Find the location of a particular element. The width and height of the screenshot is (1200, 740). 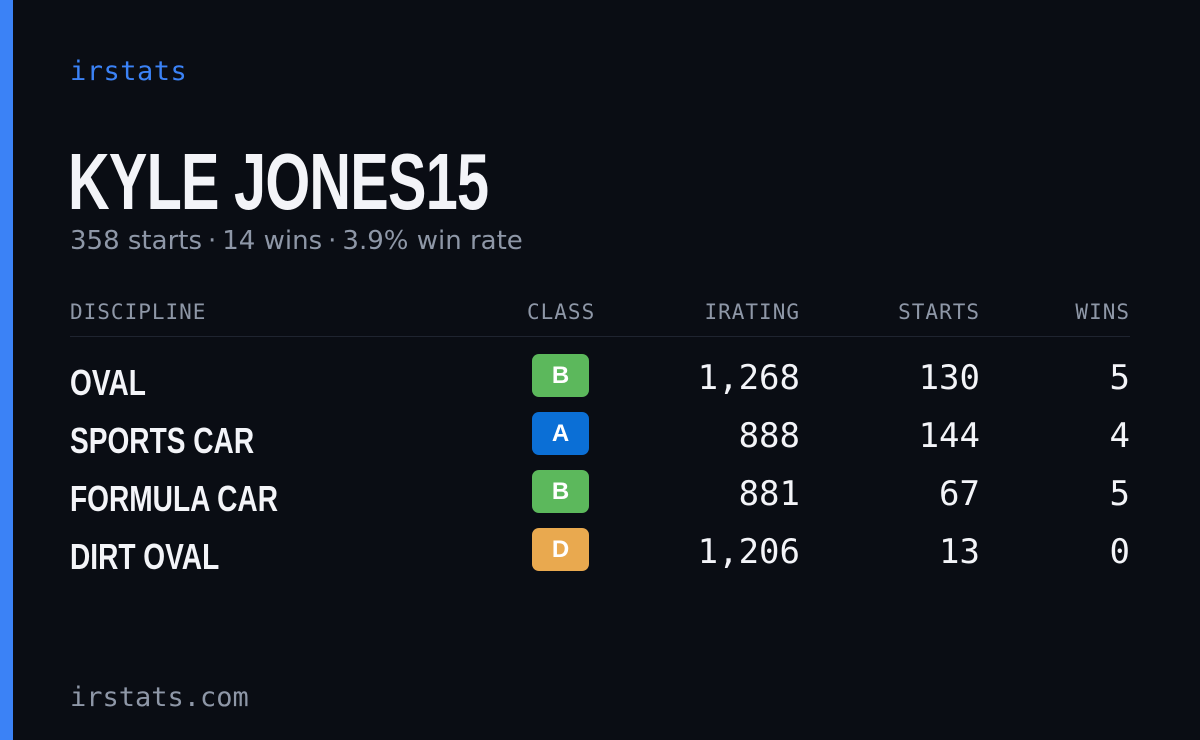

footer-url: irstats.com is located at coordinates (159, 697).